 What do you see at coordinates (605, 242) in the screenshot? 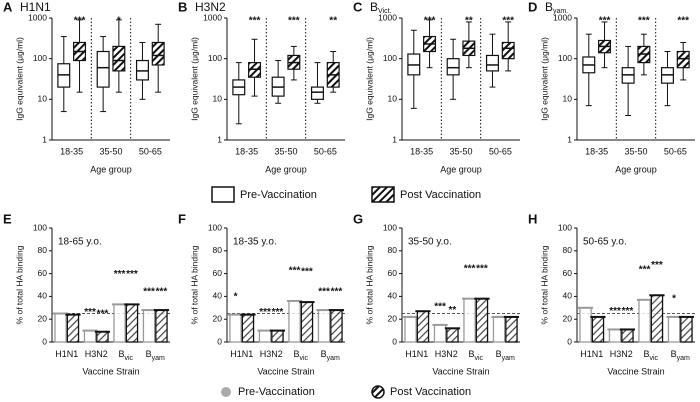
I see `panel-title: 50-65 y.o.` at bounding box center [605, 242].